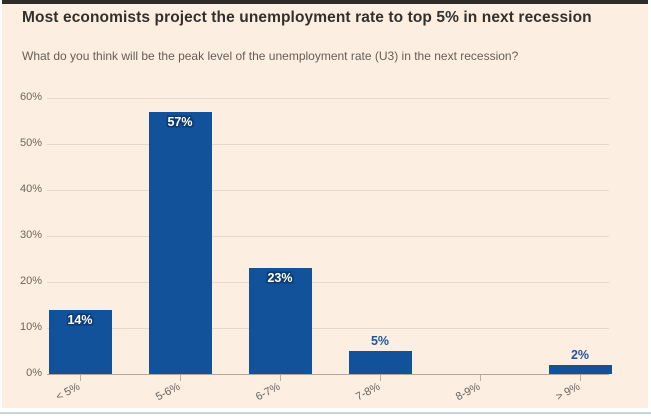 The height and width of the screenshot is (419, 651). I want to click on x-tick-label: 7-8%, so click(368, 392).